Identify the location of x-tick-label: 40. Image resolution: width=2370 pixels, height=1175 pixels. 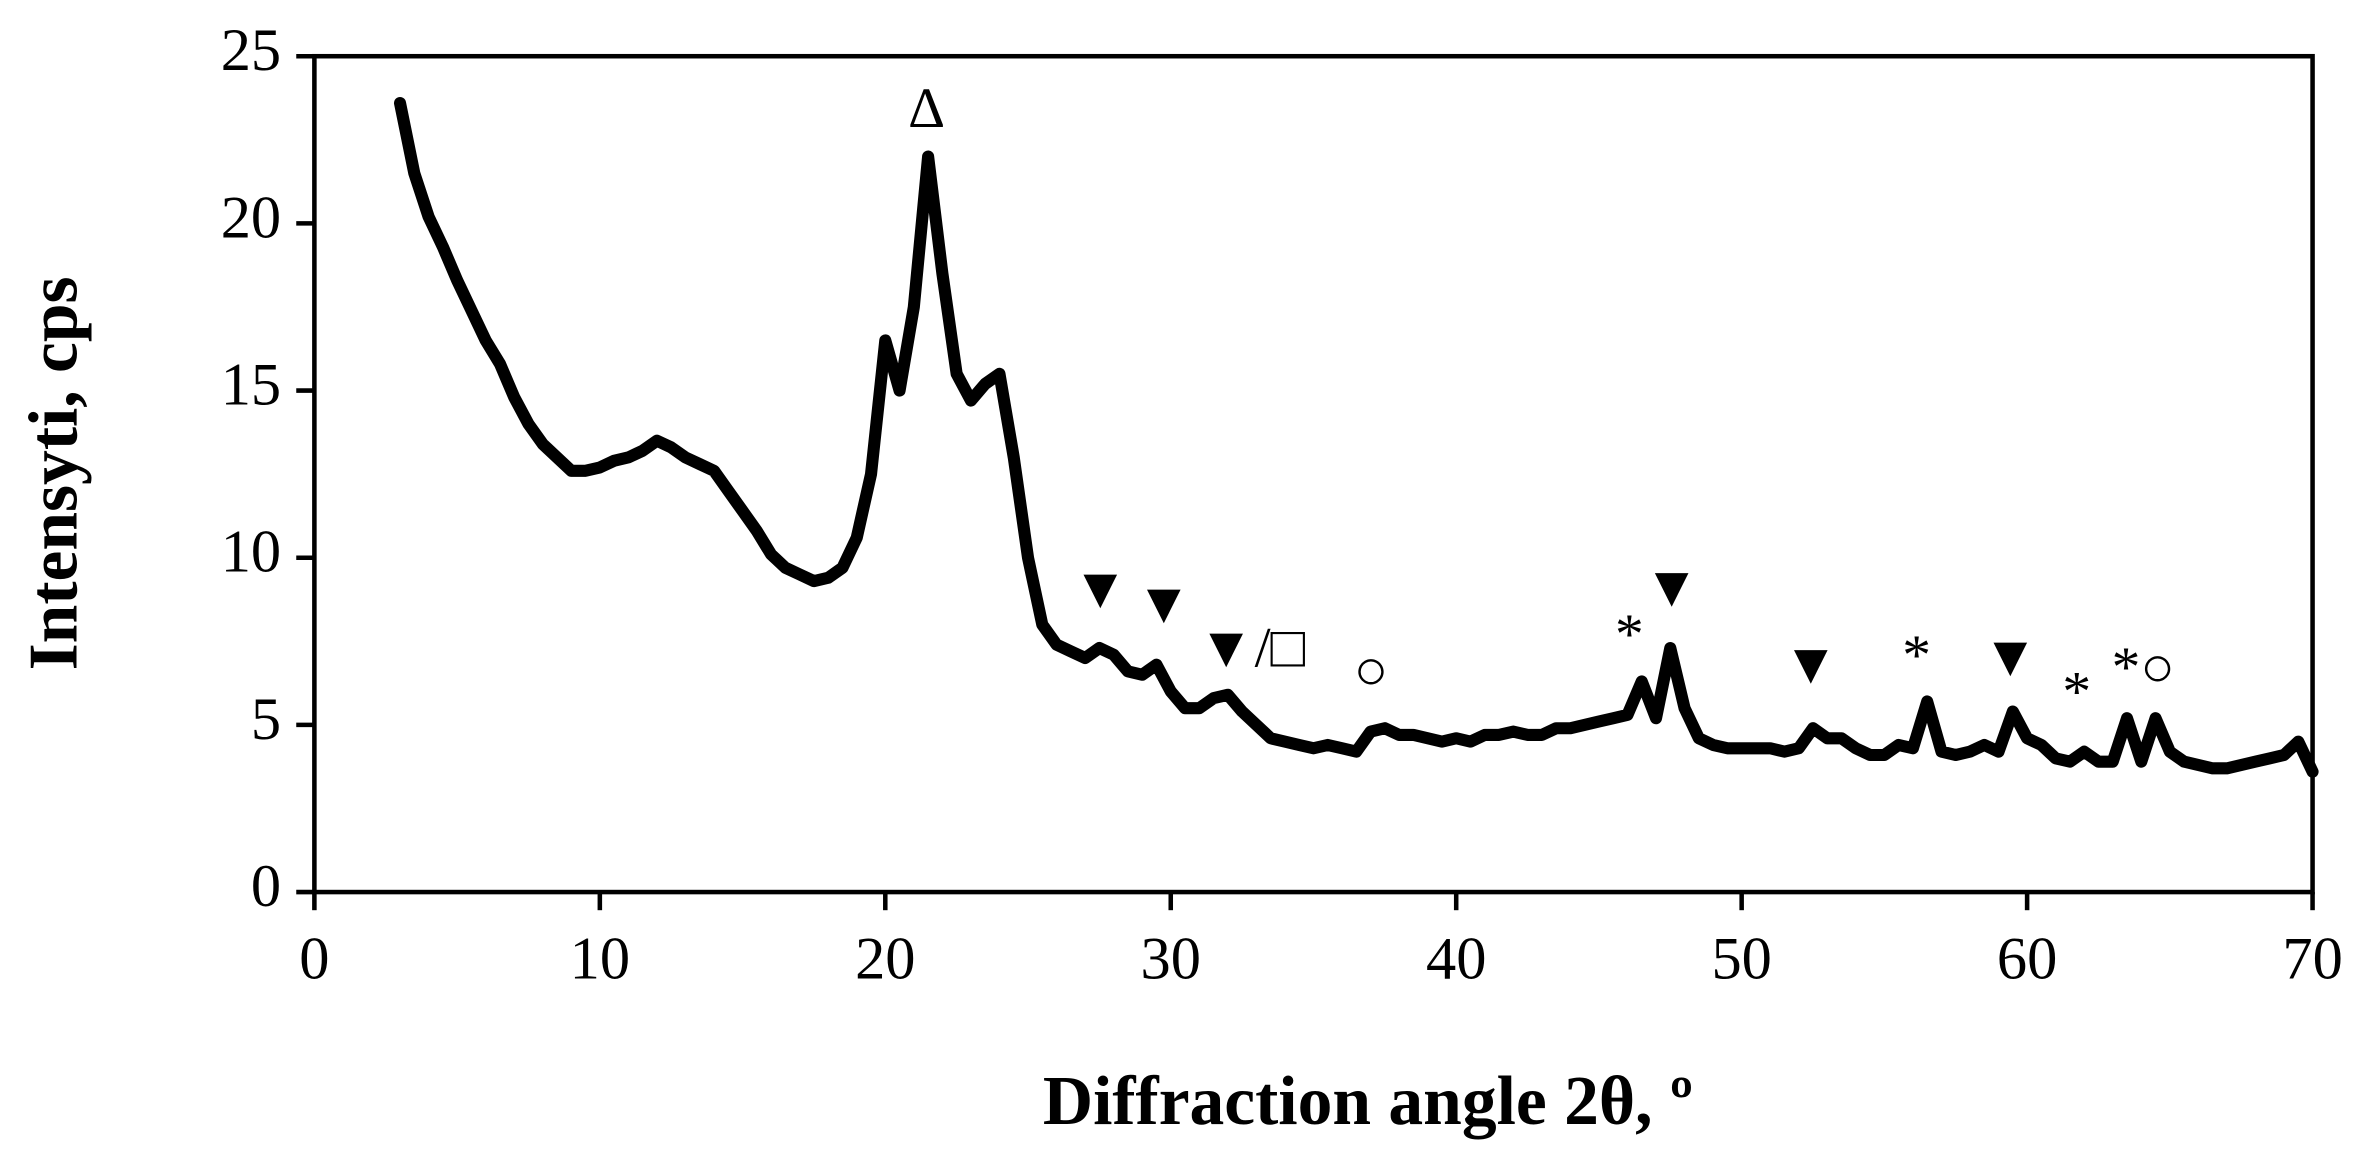
(1456, 958).